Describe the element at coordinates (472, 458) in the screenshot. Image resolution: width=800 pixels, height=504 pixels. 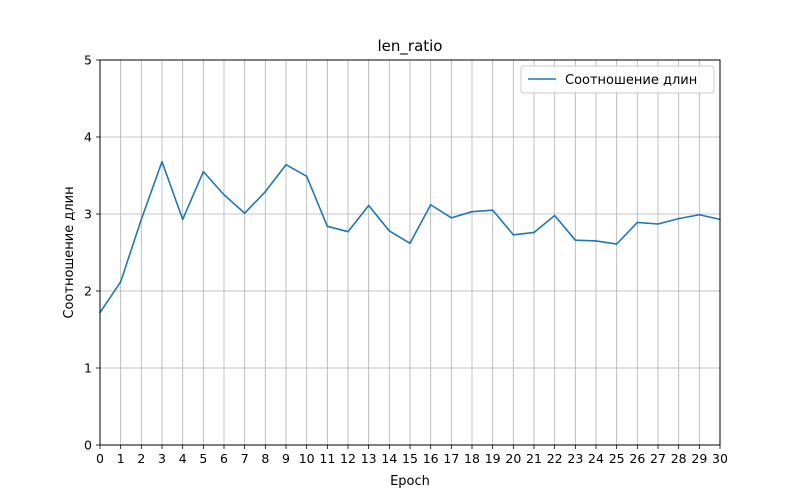
I see `x-tick-label: 18` at that location.